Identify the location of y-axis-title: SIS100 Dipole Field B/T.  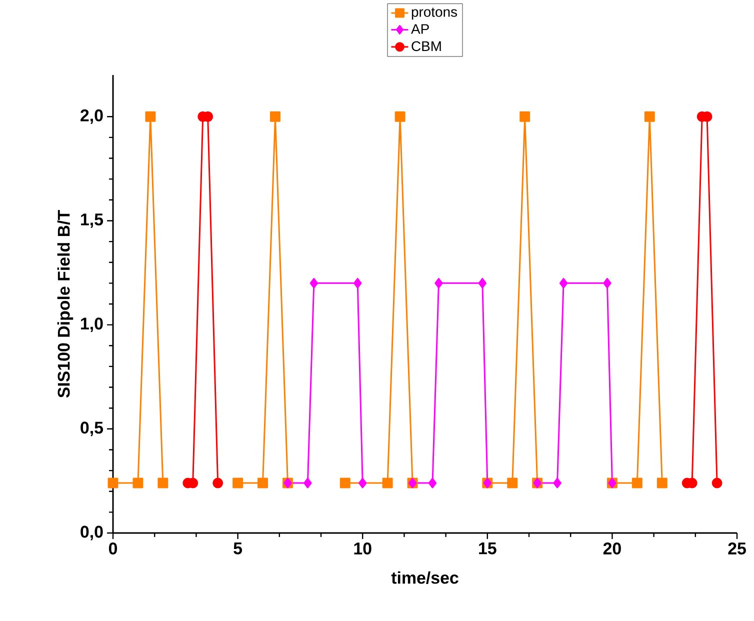
(65, 304).